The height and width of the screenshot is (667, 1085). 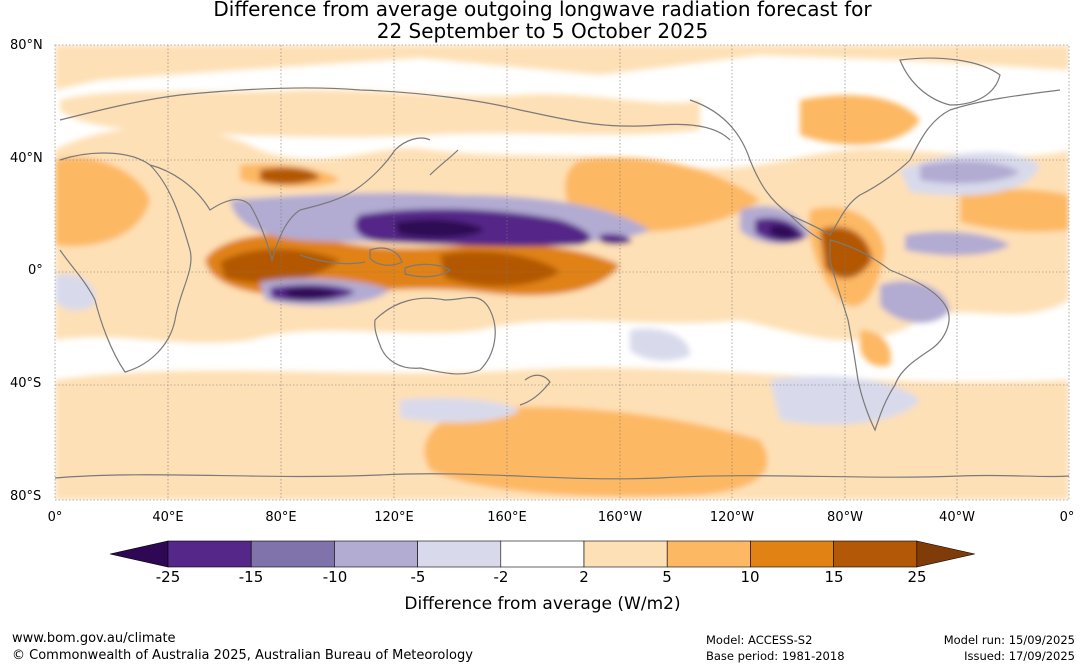 What do you see at coordinates (1019, 656) in the screenshot?
I see `footer-issued: Issued: 17/09/2025` at bounding box center [1019, 656].